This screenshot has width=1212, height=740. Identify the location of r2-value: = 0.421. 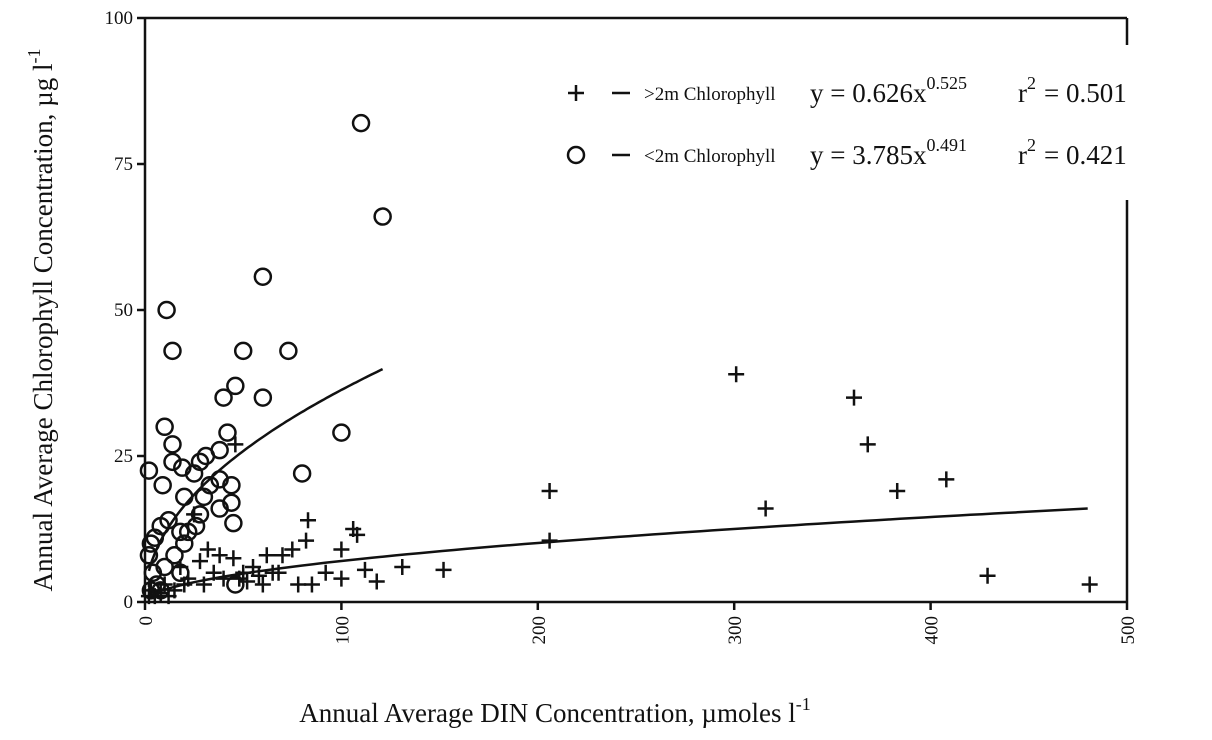
(1085, 155).